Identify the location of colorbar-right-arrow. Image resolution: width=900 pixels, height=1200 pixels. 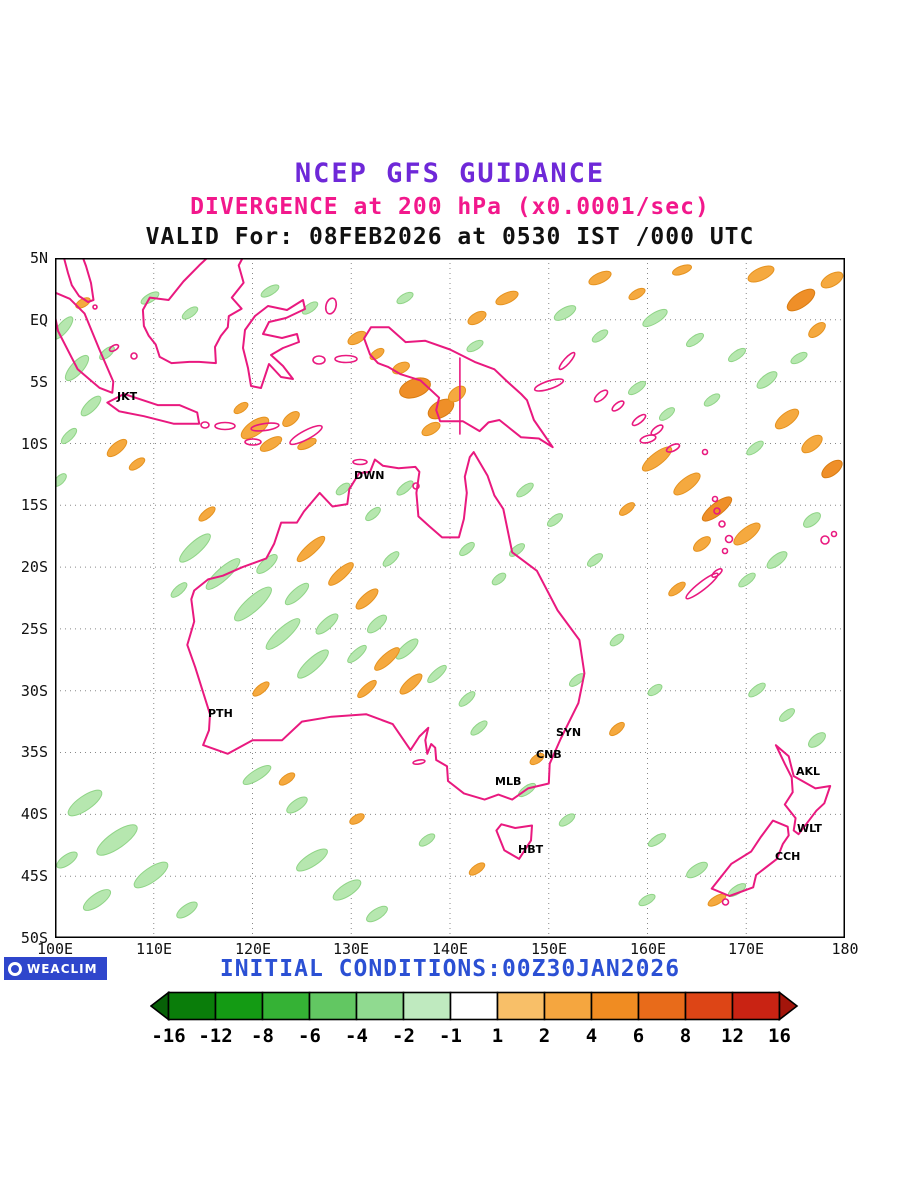
(788, 1006).